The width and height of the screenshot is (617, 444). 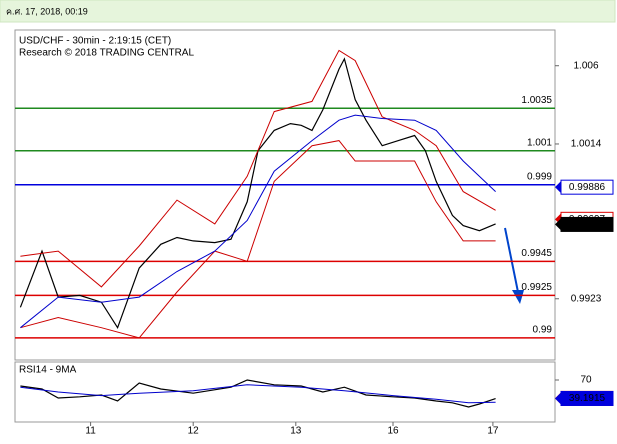 I want to click on rsi-panel, so click(x=285, y=392).